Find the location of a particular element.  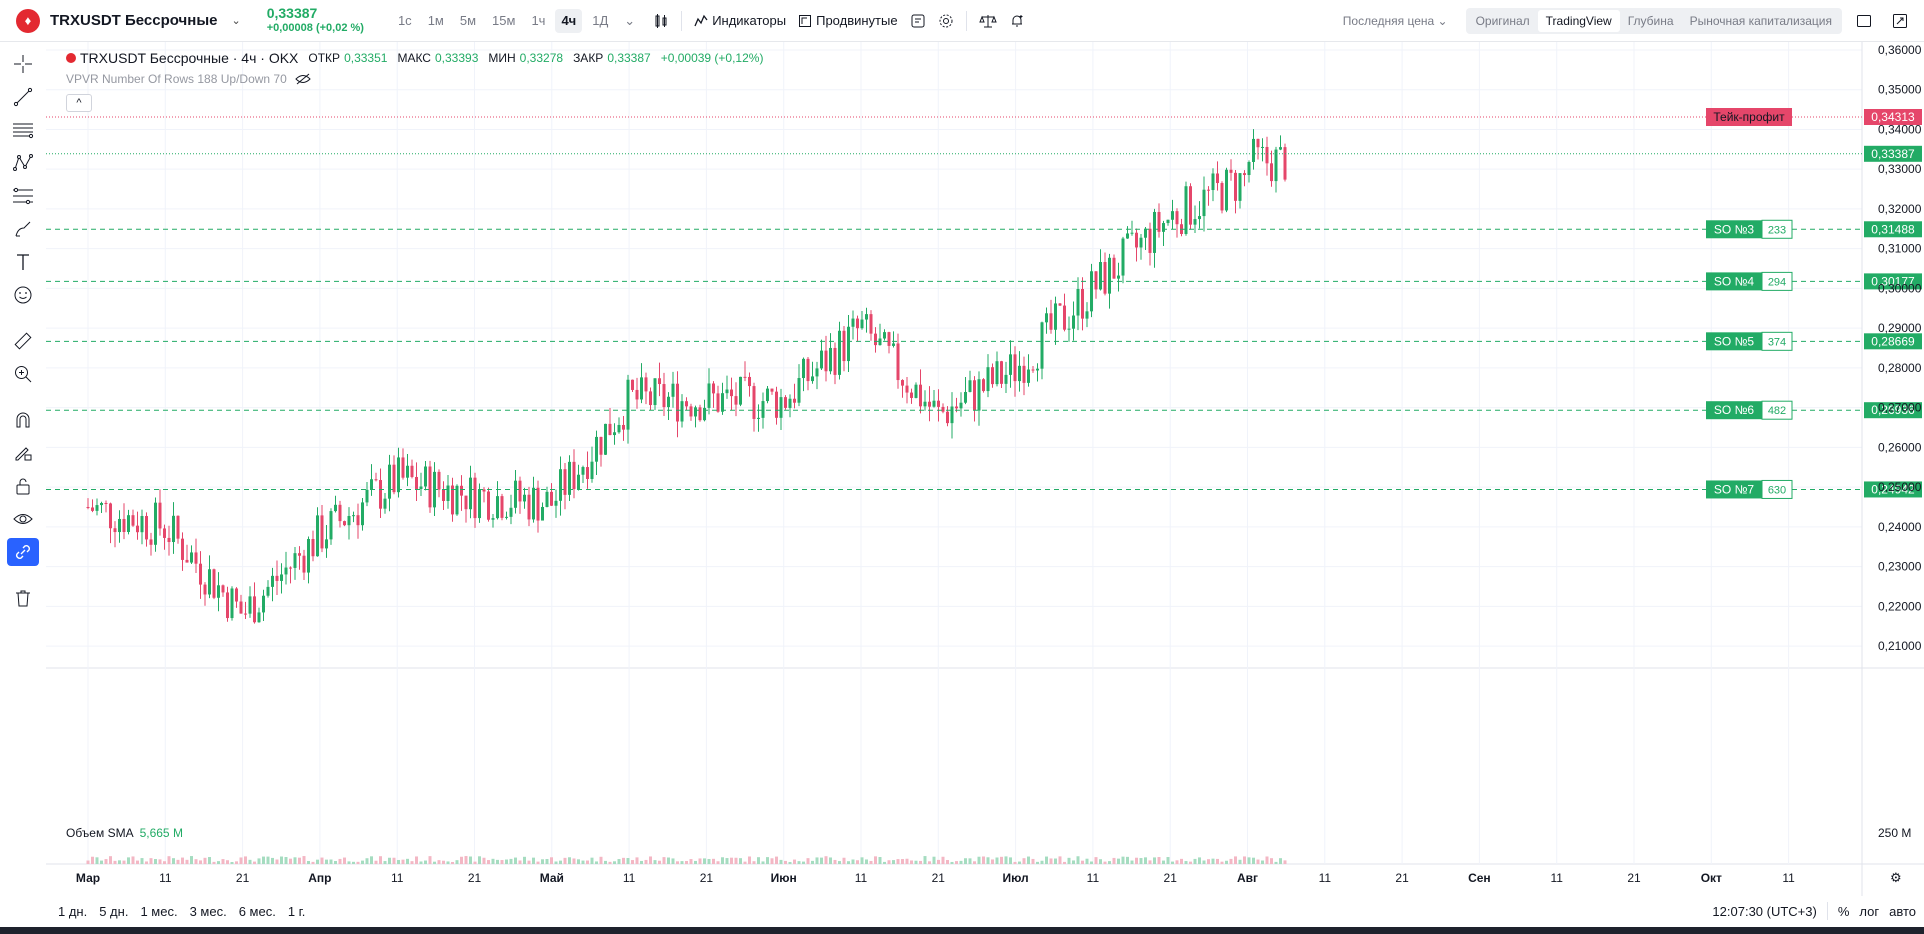

view-original: Оригинал is located at coordinates (1502, 21).